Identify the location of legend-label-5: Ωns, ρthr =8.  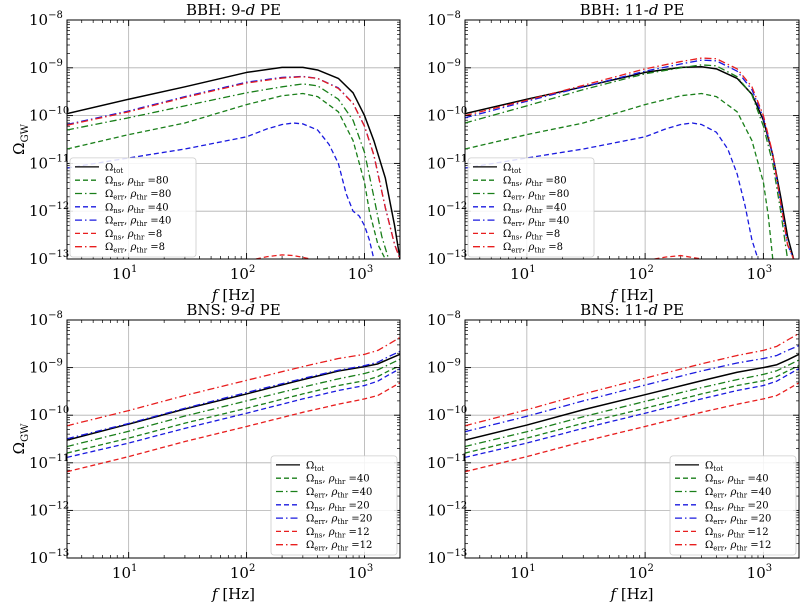
(133, 235).